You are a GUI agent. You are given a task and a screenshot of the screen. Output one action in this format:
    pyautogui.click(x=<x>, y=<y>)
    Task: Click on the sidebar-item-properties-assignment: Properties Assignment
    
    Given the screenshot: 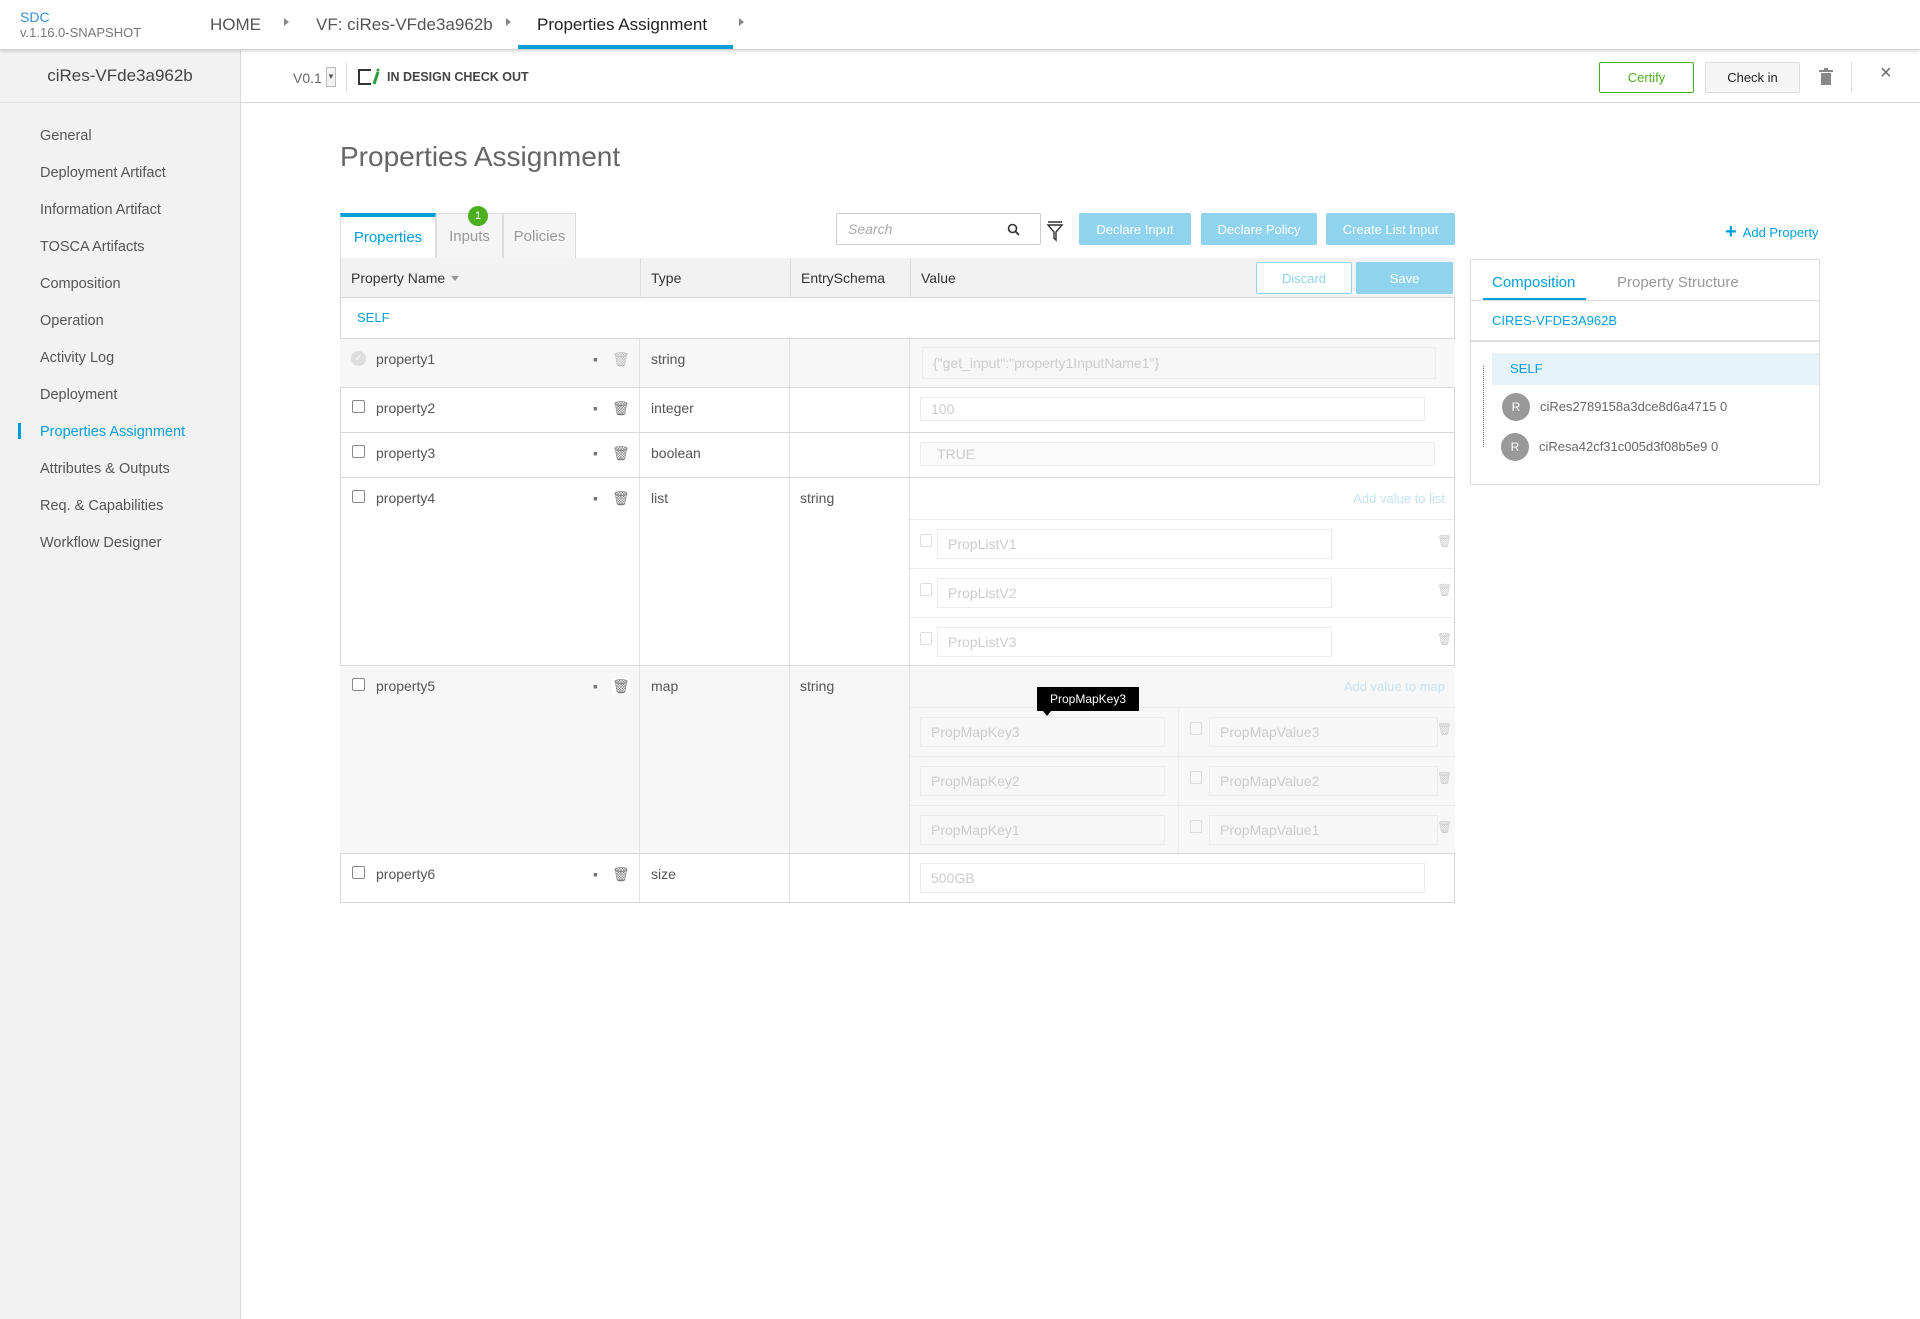 What is the action you would take?
    pyautogui.click(x=113, y=432)
    